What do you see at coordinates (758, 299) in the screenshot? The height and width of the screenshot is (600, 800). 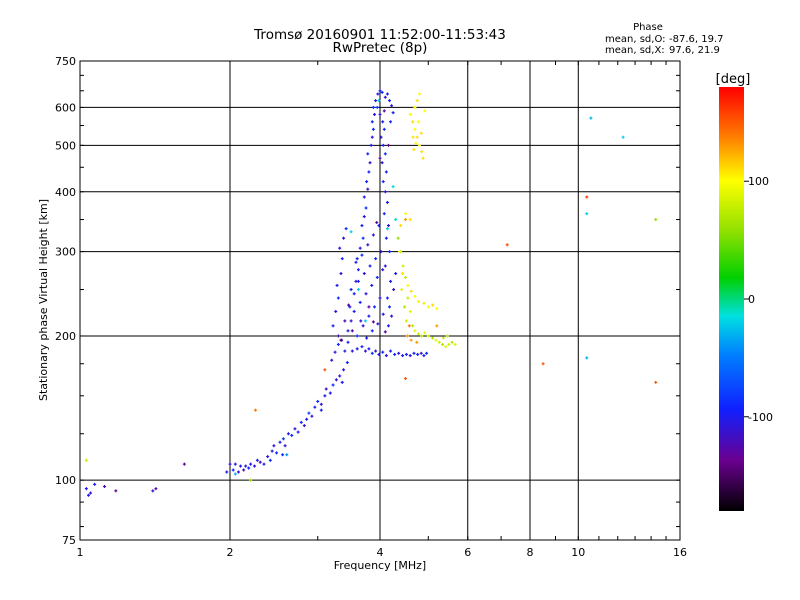 I see `colorbar-ticks: 100 0 -100` at bounding box center [758, 299].